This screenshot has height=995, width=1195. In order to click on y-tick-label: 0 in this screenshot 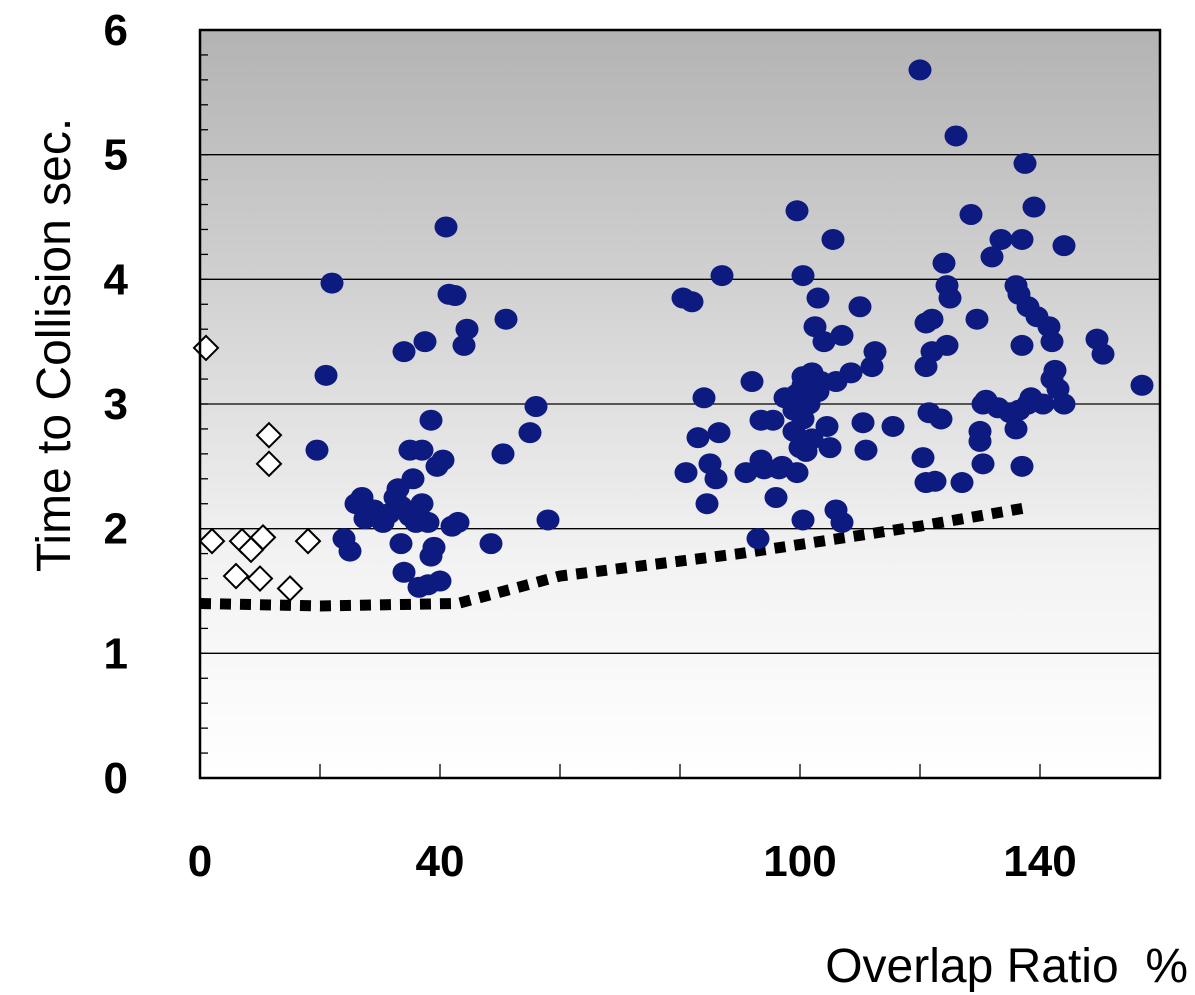, I will do `click(116, 778)`.